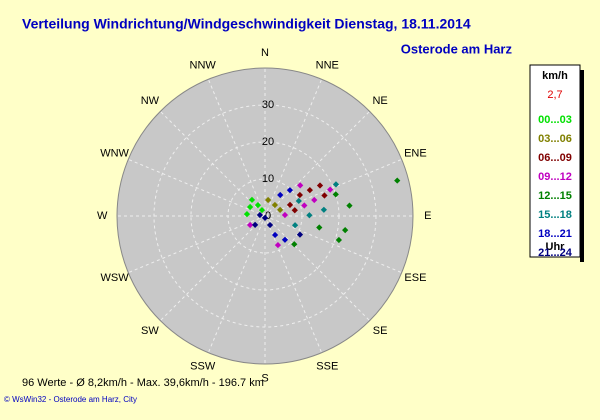 The image size is (600, 420). What do you see at coordinates (380, 331) in the screenshot?
I see `direction-label: SE` at bounding box center [380, 331].